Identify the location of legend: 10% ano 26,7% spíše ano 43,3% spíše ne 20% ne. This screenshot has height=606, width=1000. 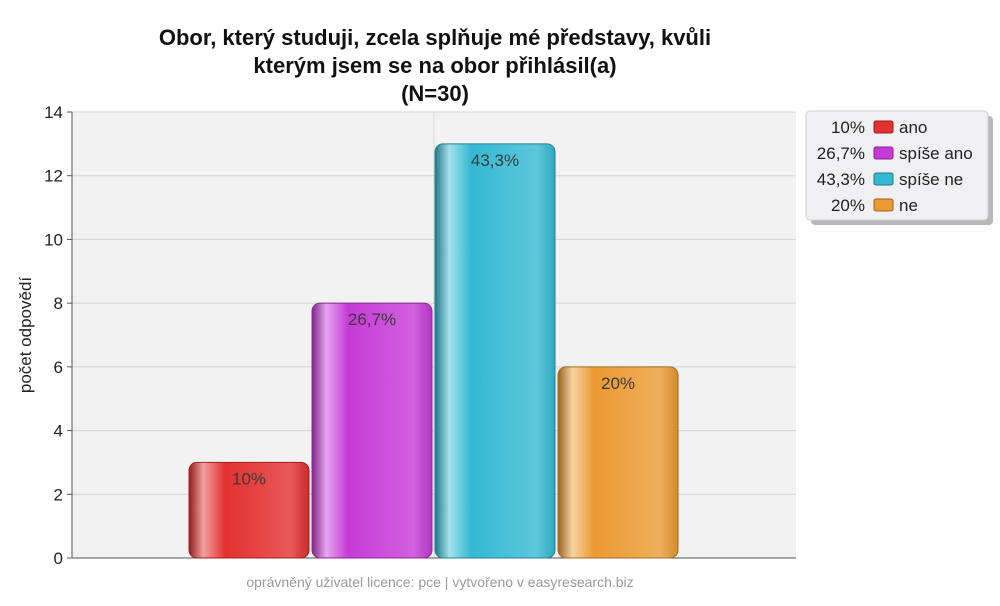
(899, 167).